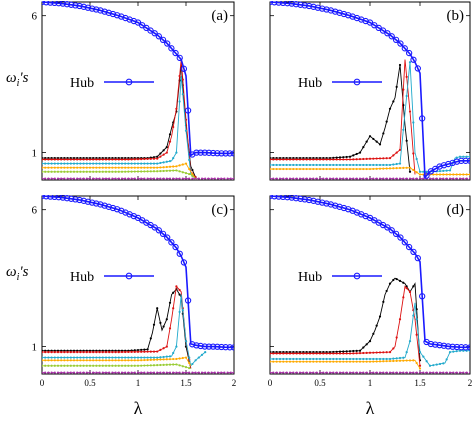 The height and width of the screenshot is (425, 474). Describe the element at coordinates (18, 277) in the screenshot. I see `y-axis-label-subscript: i` at that location.